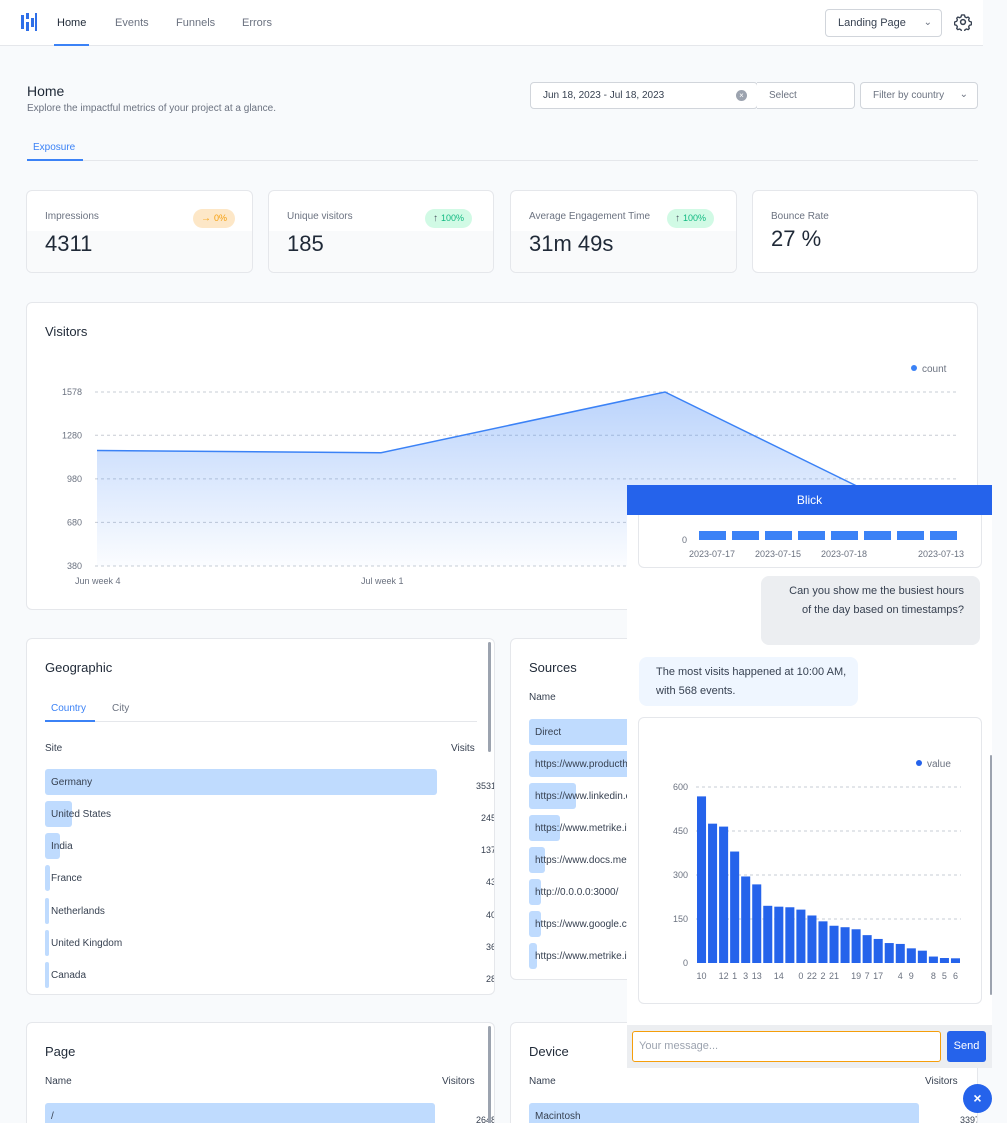 The width and height of the screenshot is (1007, 1123). What do you see at coordinates (269, 975) in the screenshot?
I see `list-item: Canada 28` at bounding box center [269, 975].